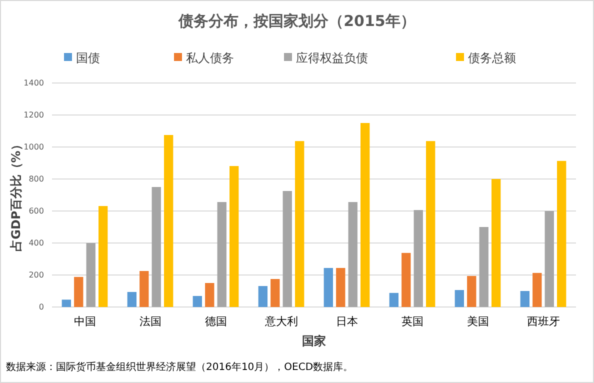  What do you see at coordinates (41, 307) in the screenshot?
I see `y-tick-label: 0` at bounding box center [41, 307].